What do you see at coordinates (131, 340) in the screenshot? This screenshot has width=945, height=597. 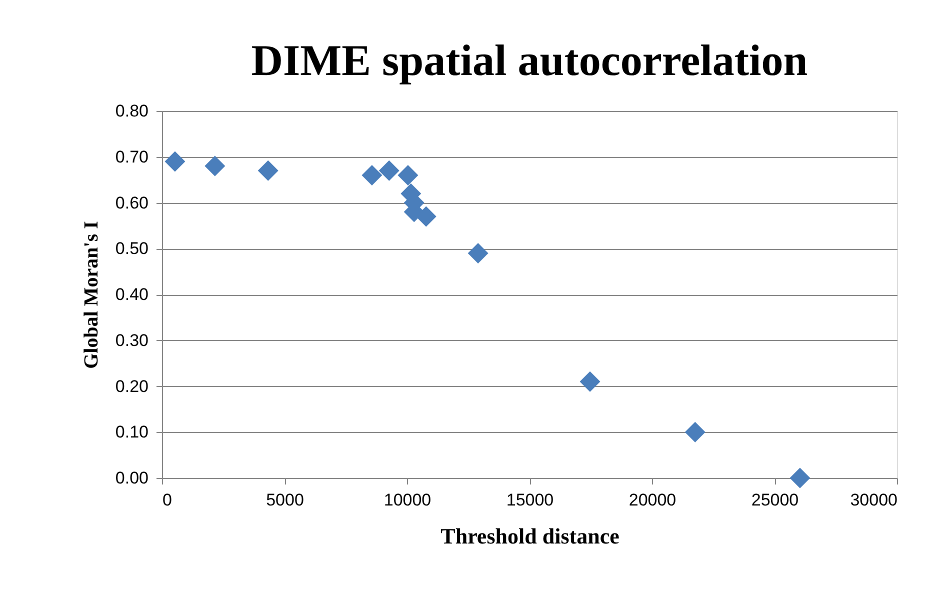 I see `y-tick-label: 0.30` at bounding box center [131, 340].